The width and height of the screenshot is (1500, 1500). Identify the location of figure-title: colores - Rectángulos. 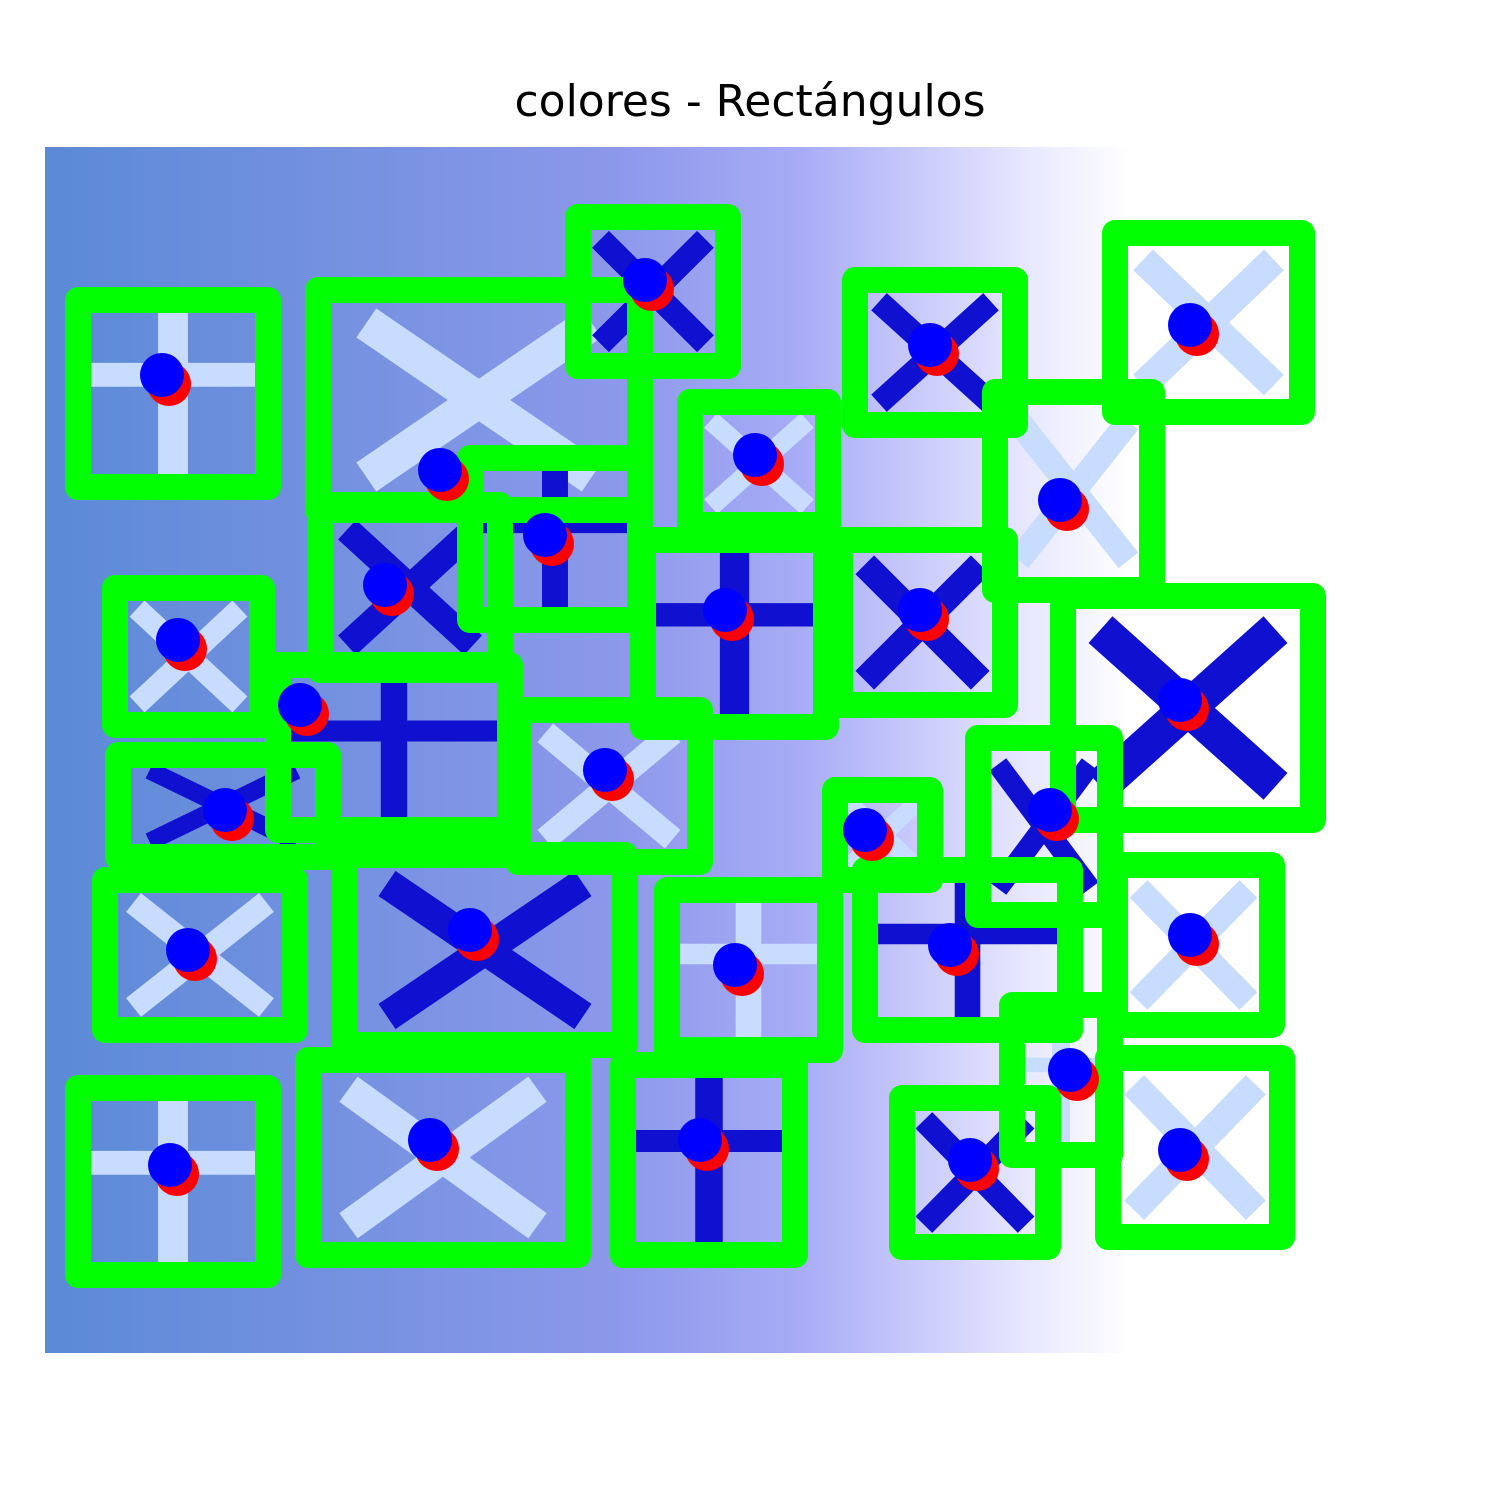
(750, 101).